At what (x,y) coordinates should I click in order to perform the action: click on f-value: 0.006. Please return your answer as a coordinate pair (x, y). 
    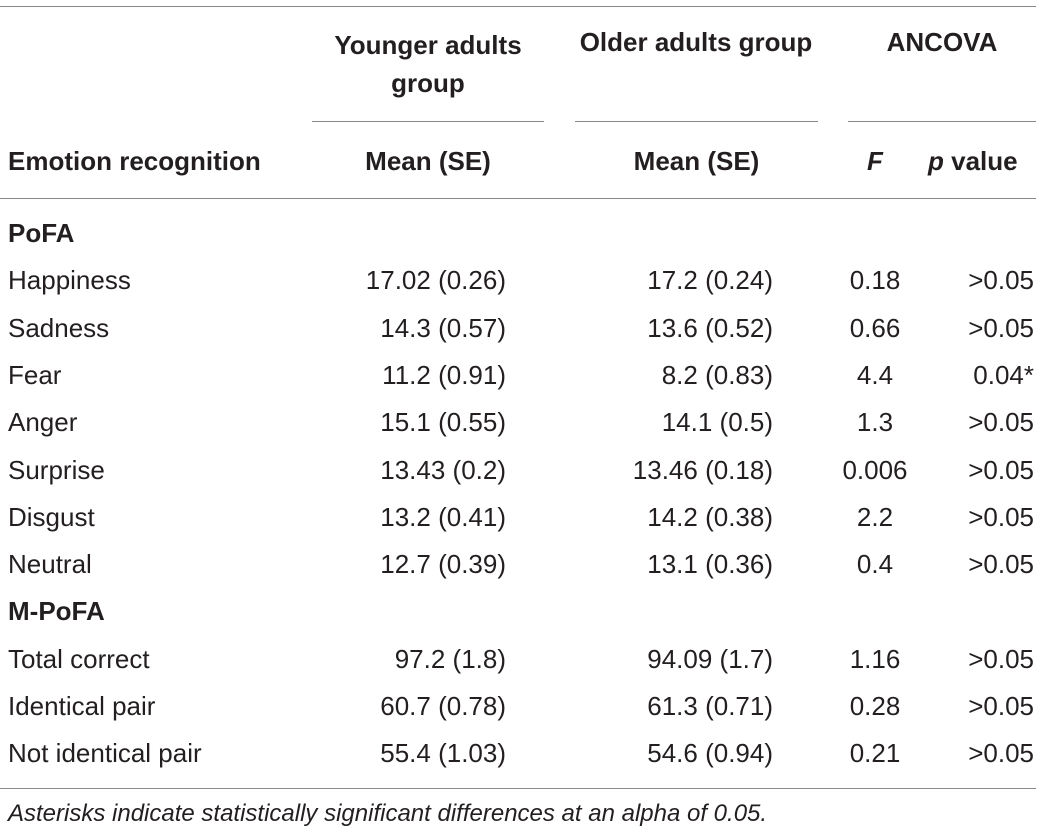
    Looking at the image, I should click on (875, 469).